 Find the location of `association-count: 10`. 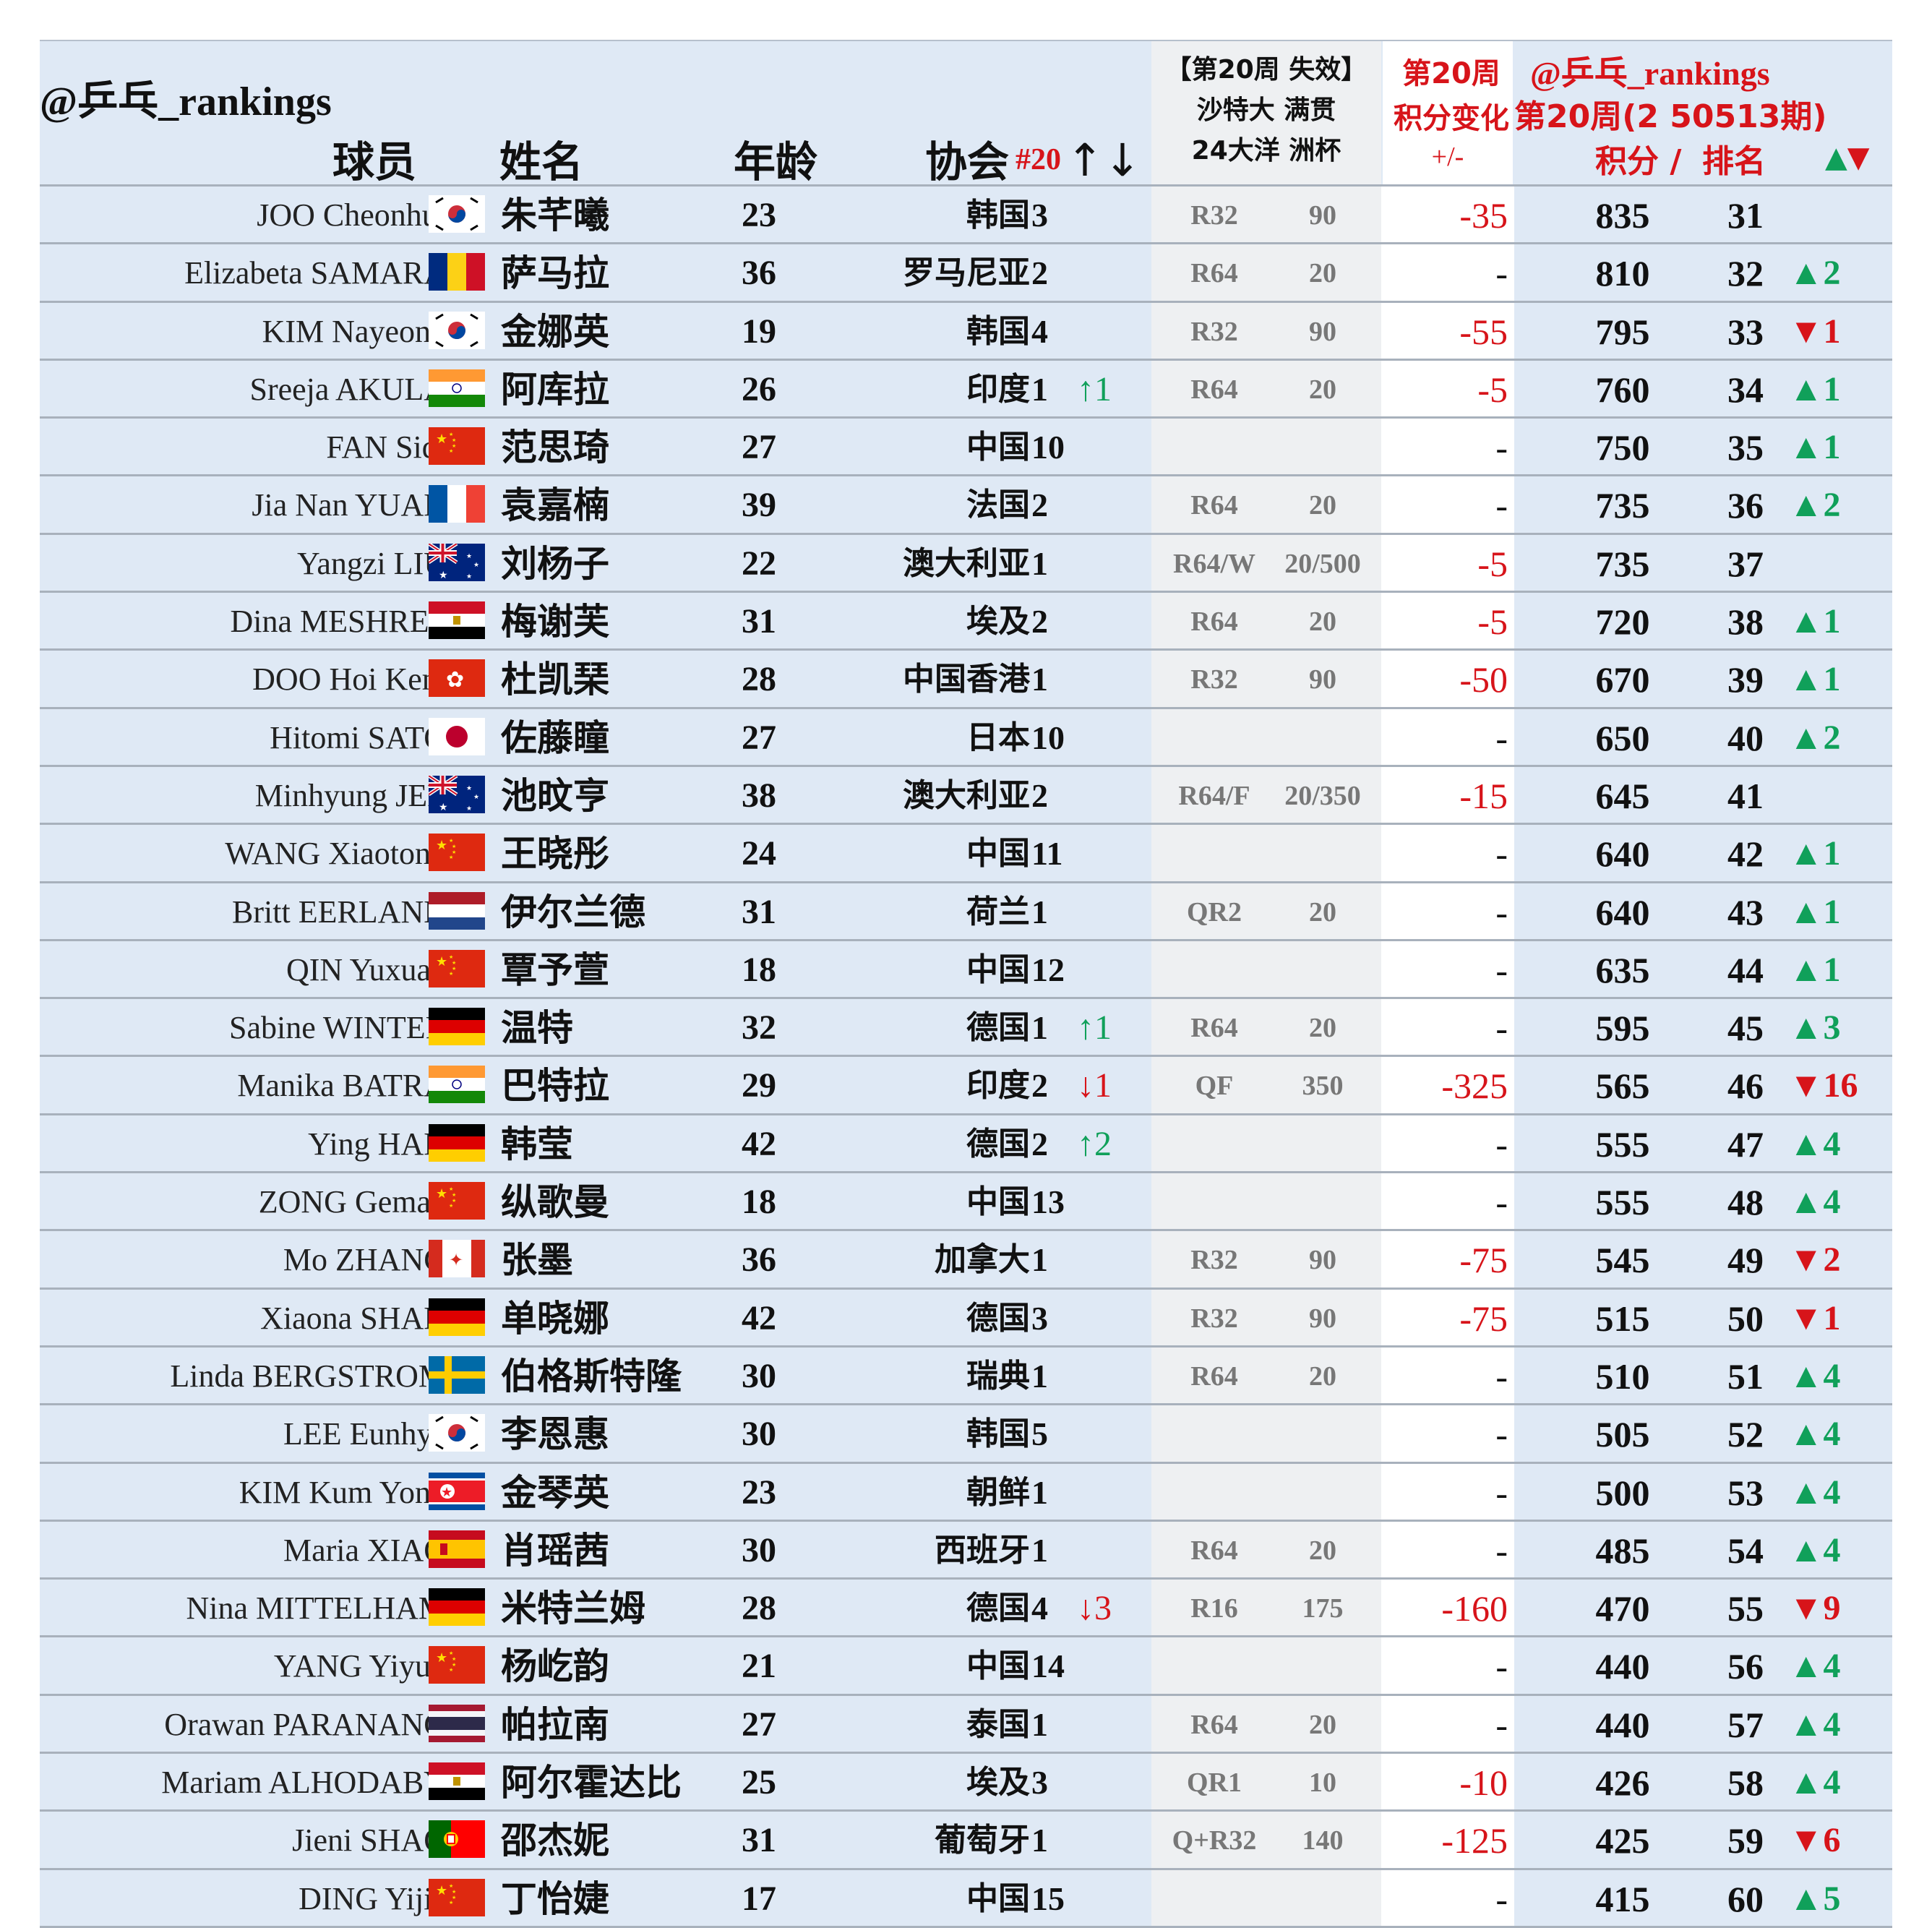

association-count: 10 is located at coordinates (1048, 448).